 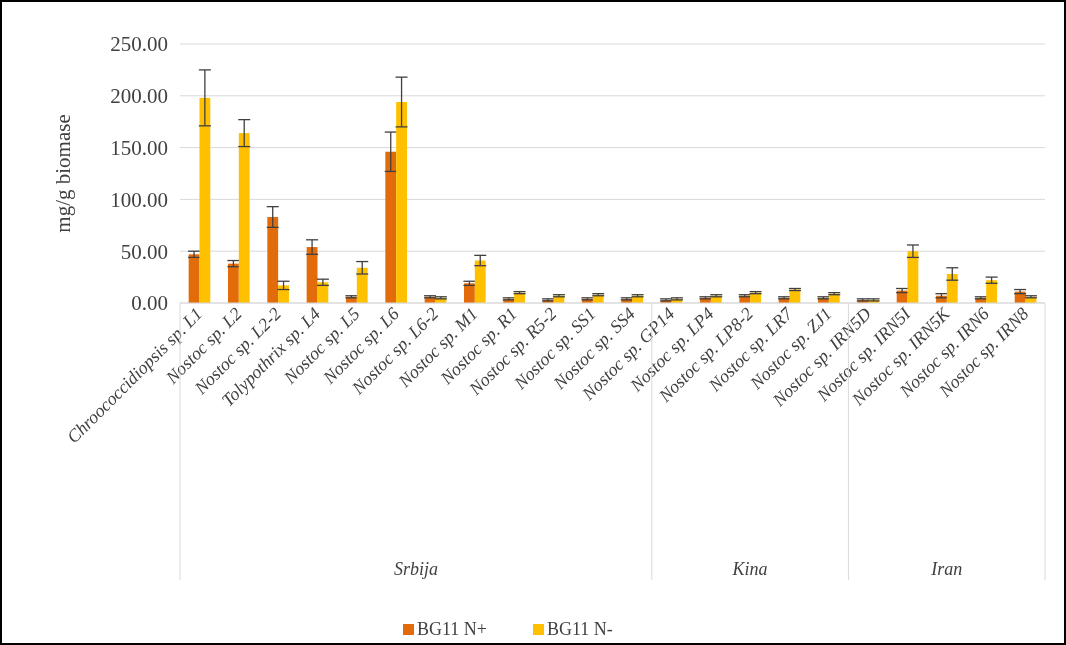 I want to click on y-tick-label: 0.00, so click(x=149, y=303).